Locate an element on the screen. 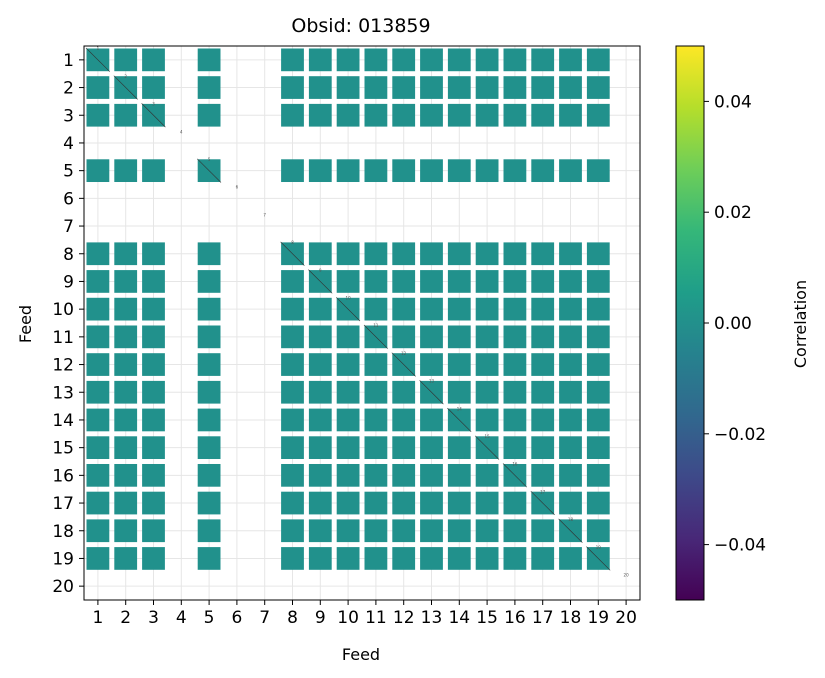 This screenshot has height=678, width=825. diagonal-label: 14 is located at coordinates (460, 408).